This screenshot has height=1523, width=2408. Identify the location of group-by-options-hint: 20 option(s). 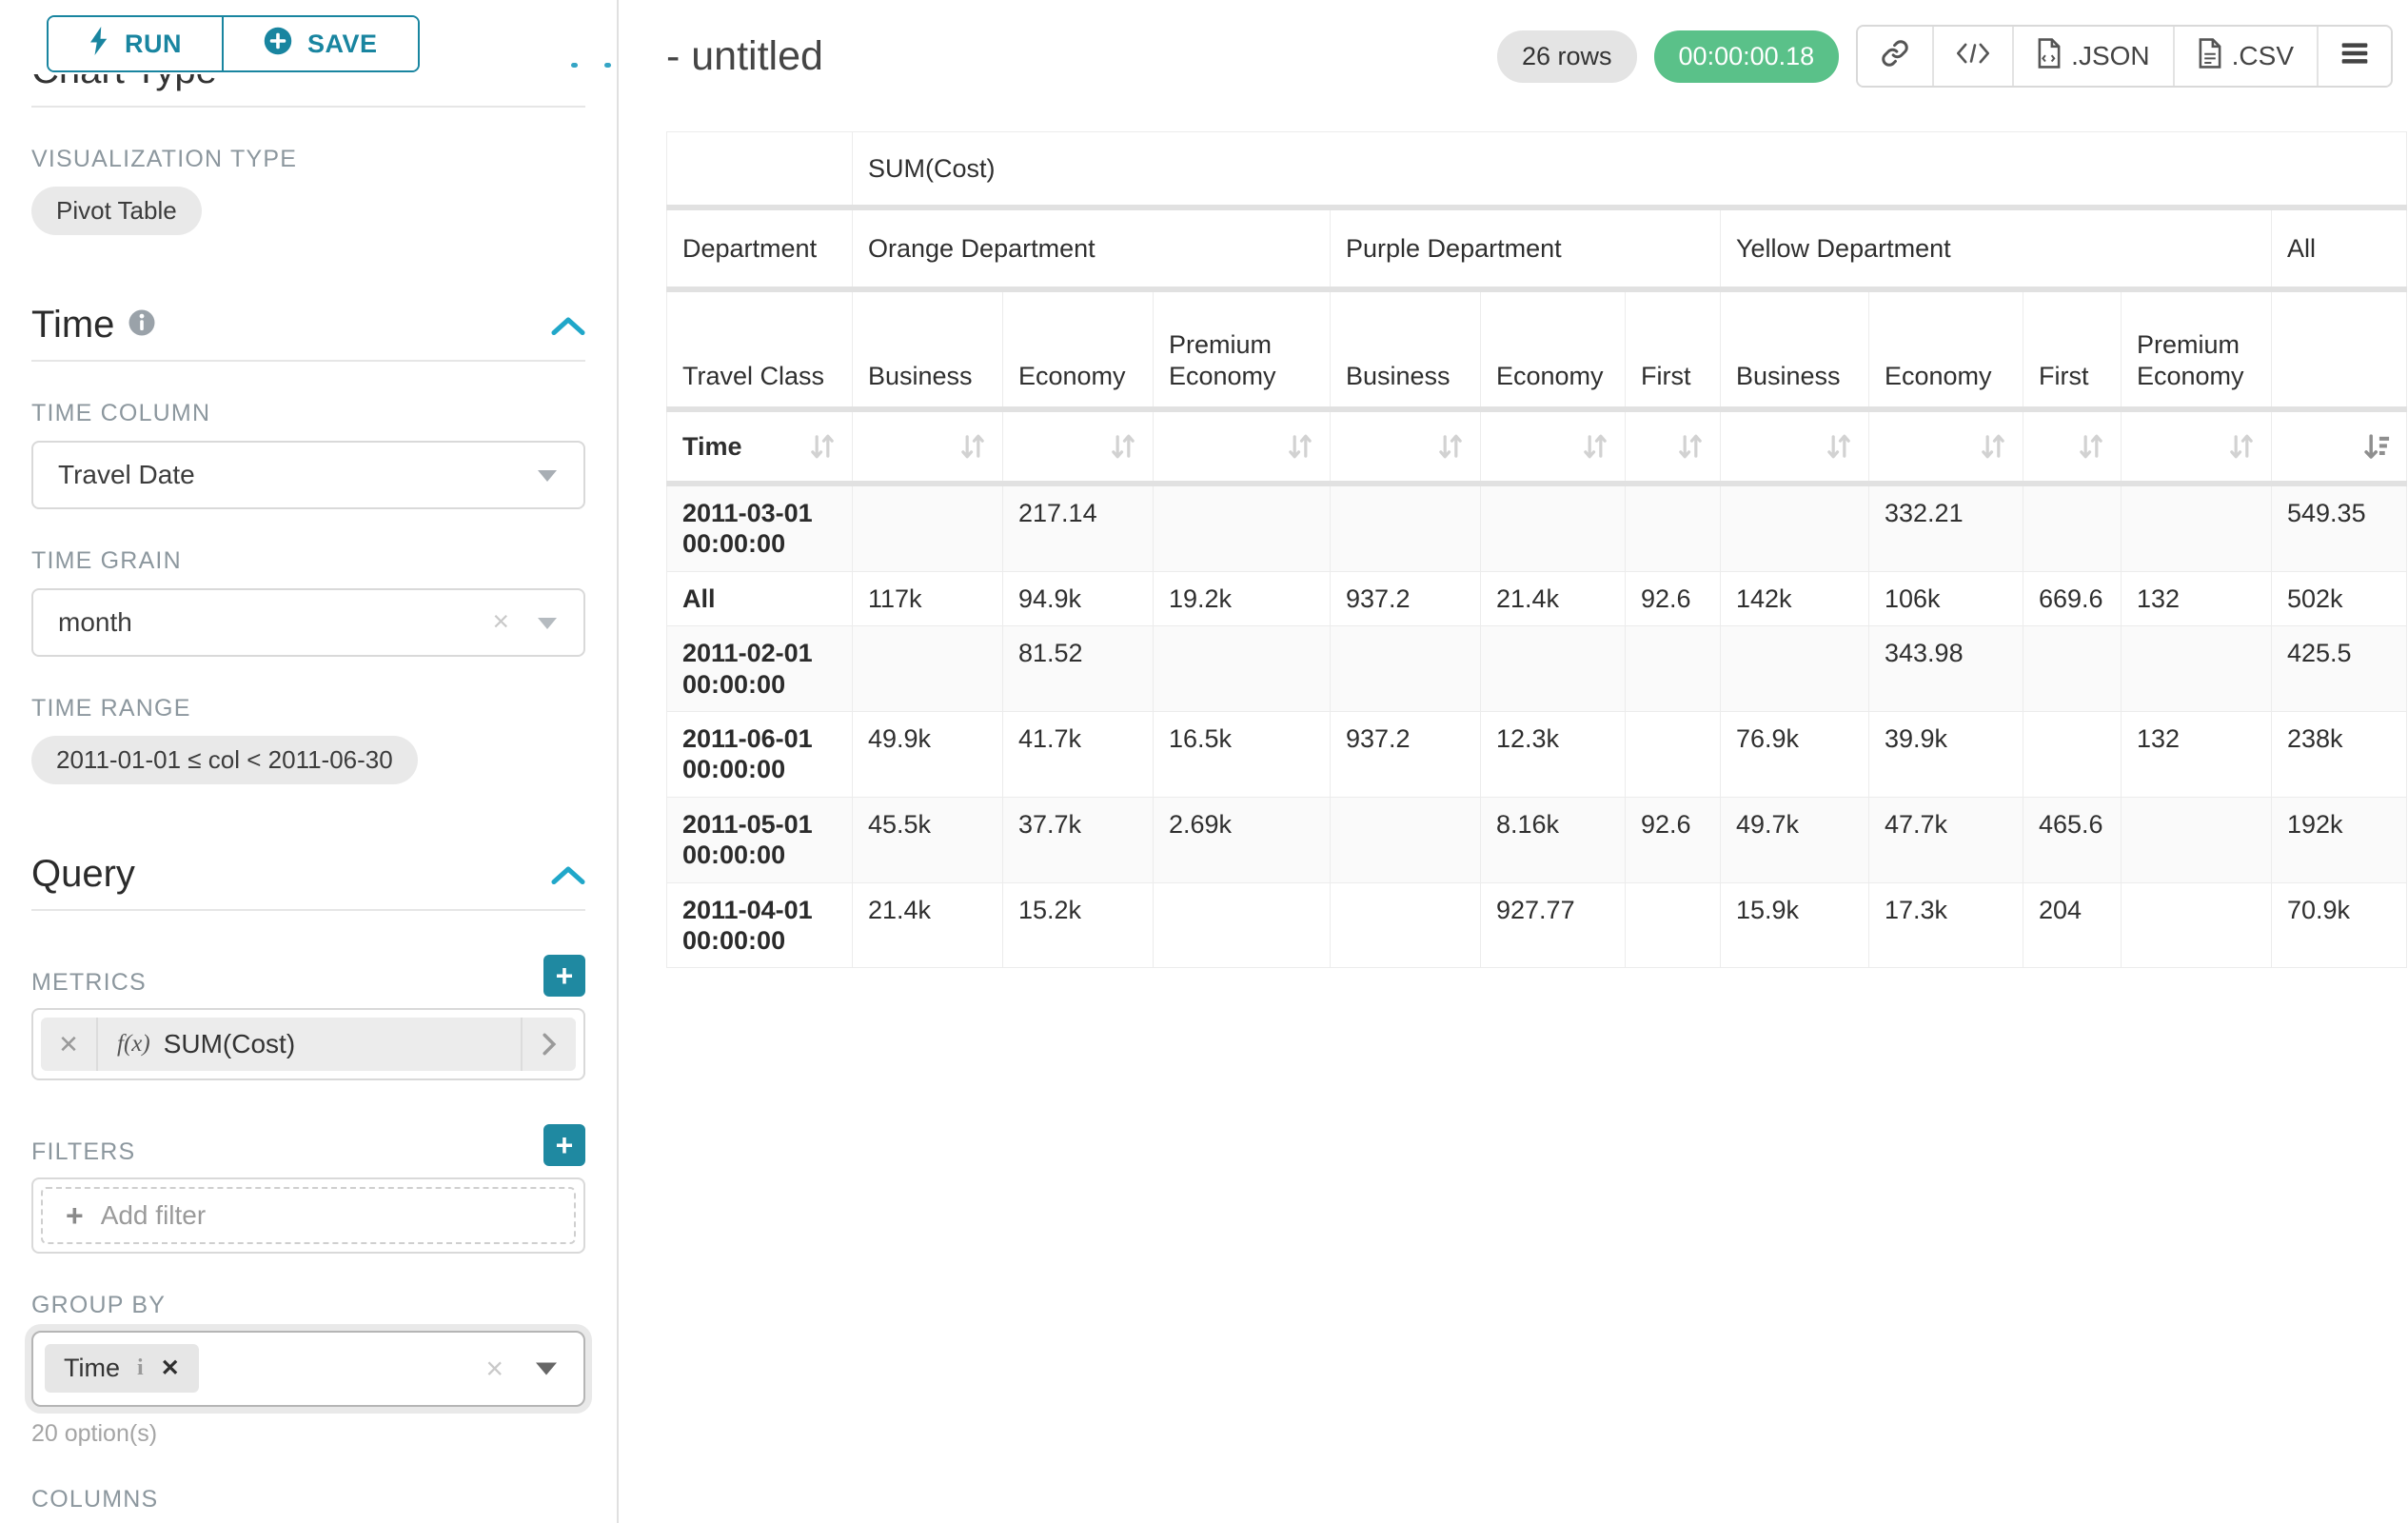
(94, 1434).